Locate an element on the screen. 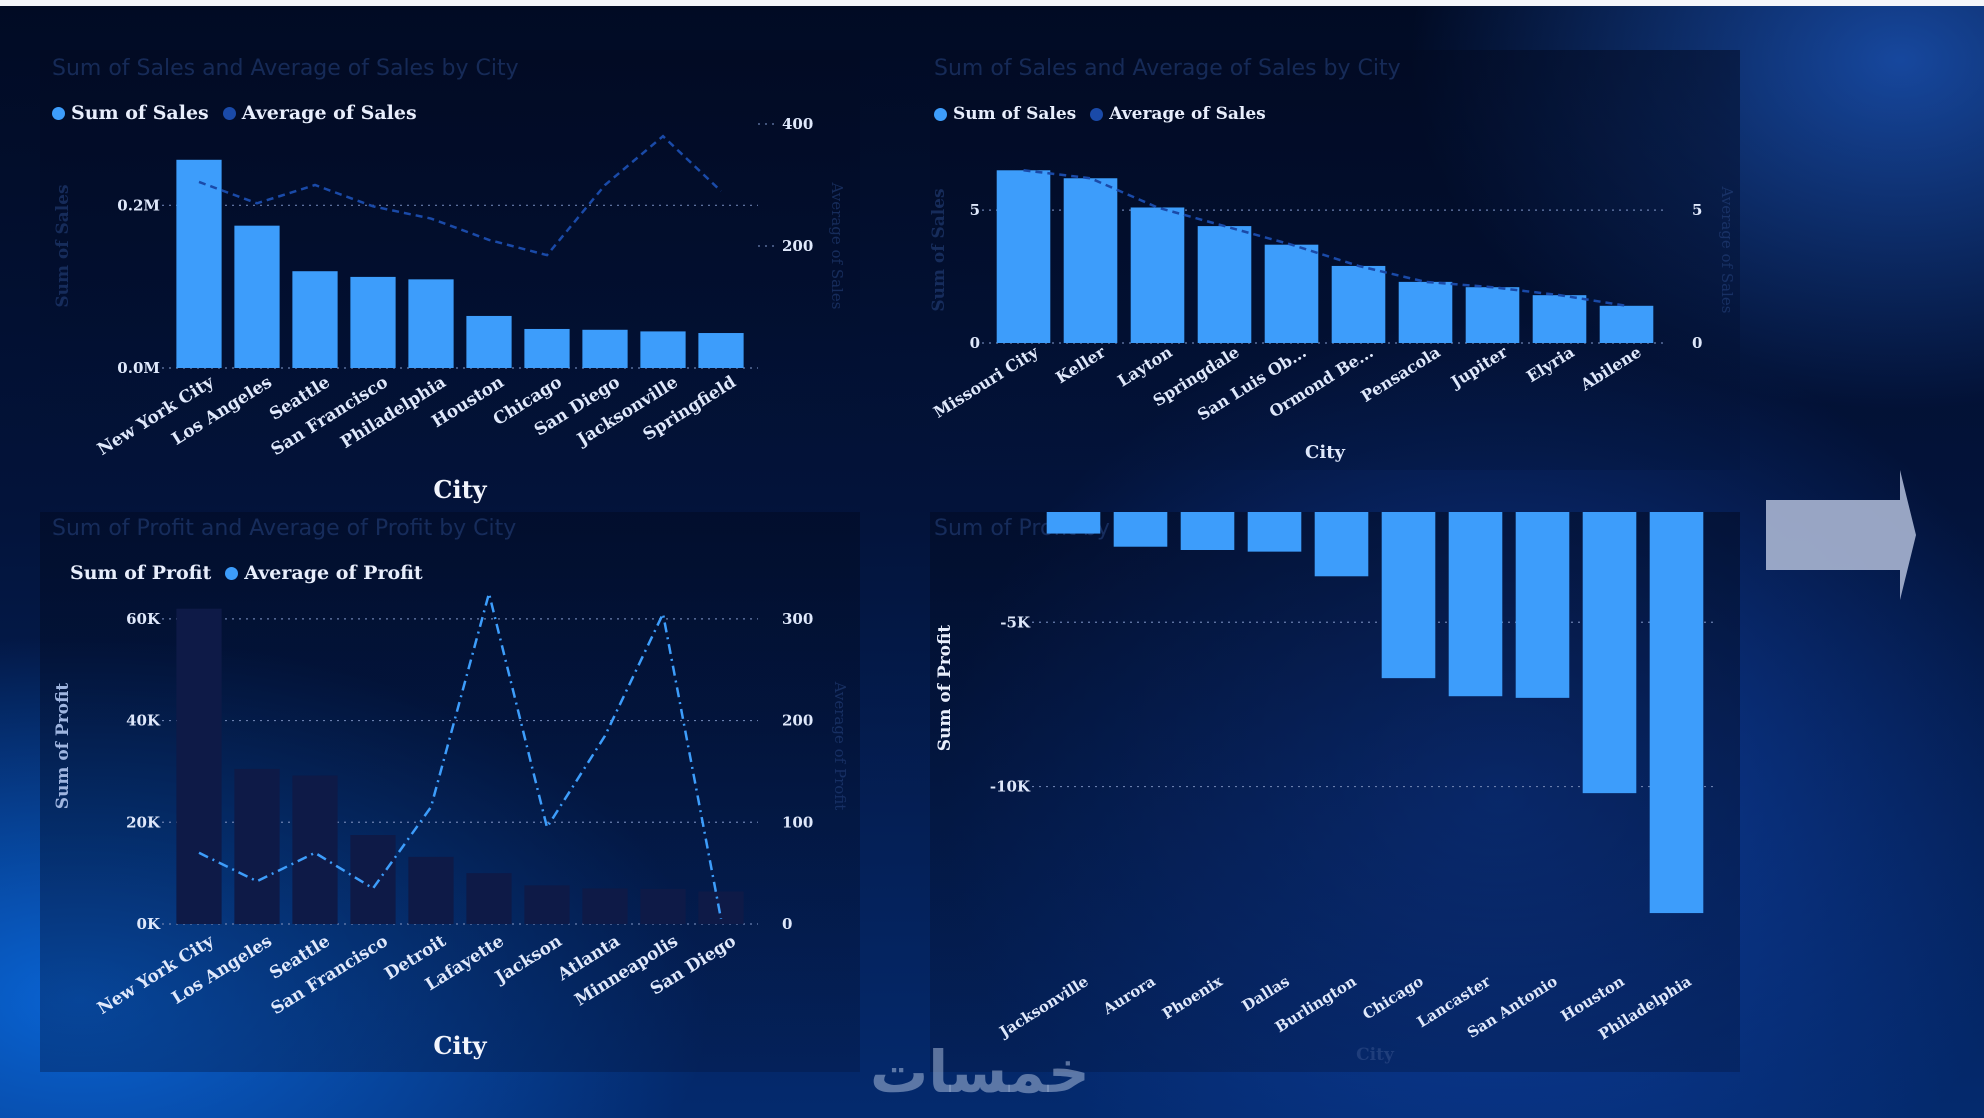 The height and width of the screenshot is (1118, 1984). y-tick-label: 0K is located at coordinates (149, 924).